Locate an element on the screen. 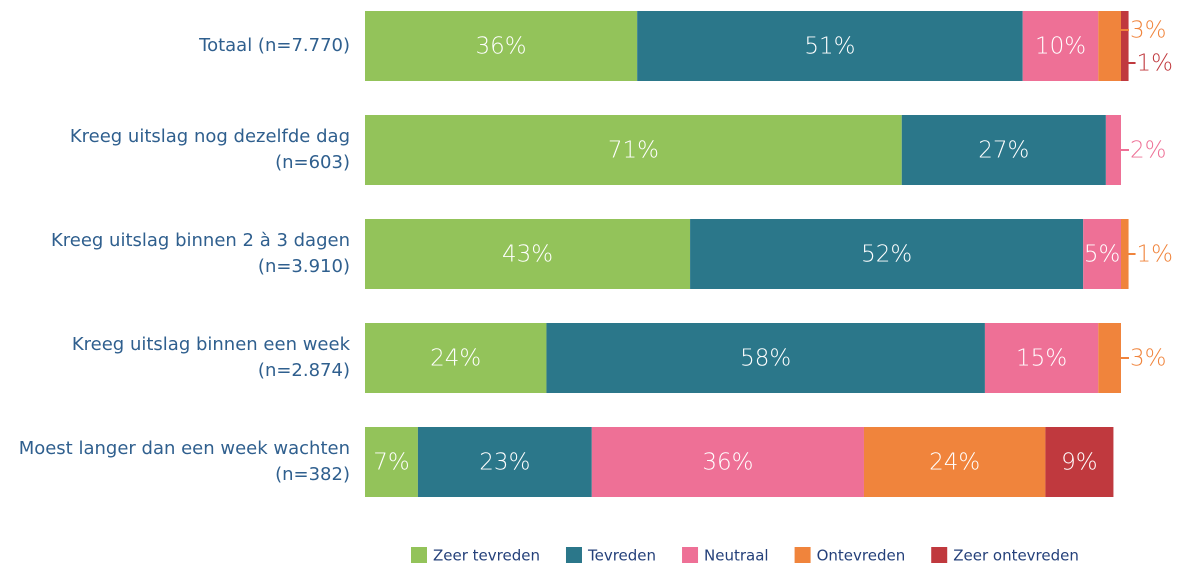  data-label: 51% is located at coordinates (829, 47).